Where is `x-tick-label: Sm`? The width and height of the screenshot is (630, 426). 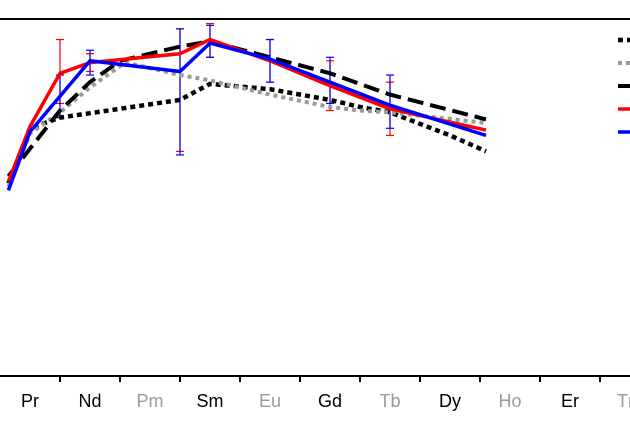 x-tick-label: Sm is located at coordinates (210, 401).